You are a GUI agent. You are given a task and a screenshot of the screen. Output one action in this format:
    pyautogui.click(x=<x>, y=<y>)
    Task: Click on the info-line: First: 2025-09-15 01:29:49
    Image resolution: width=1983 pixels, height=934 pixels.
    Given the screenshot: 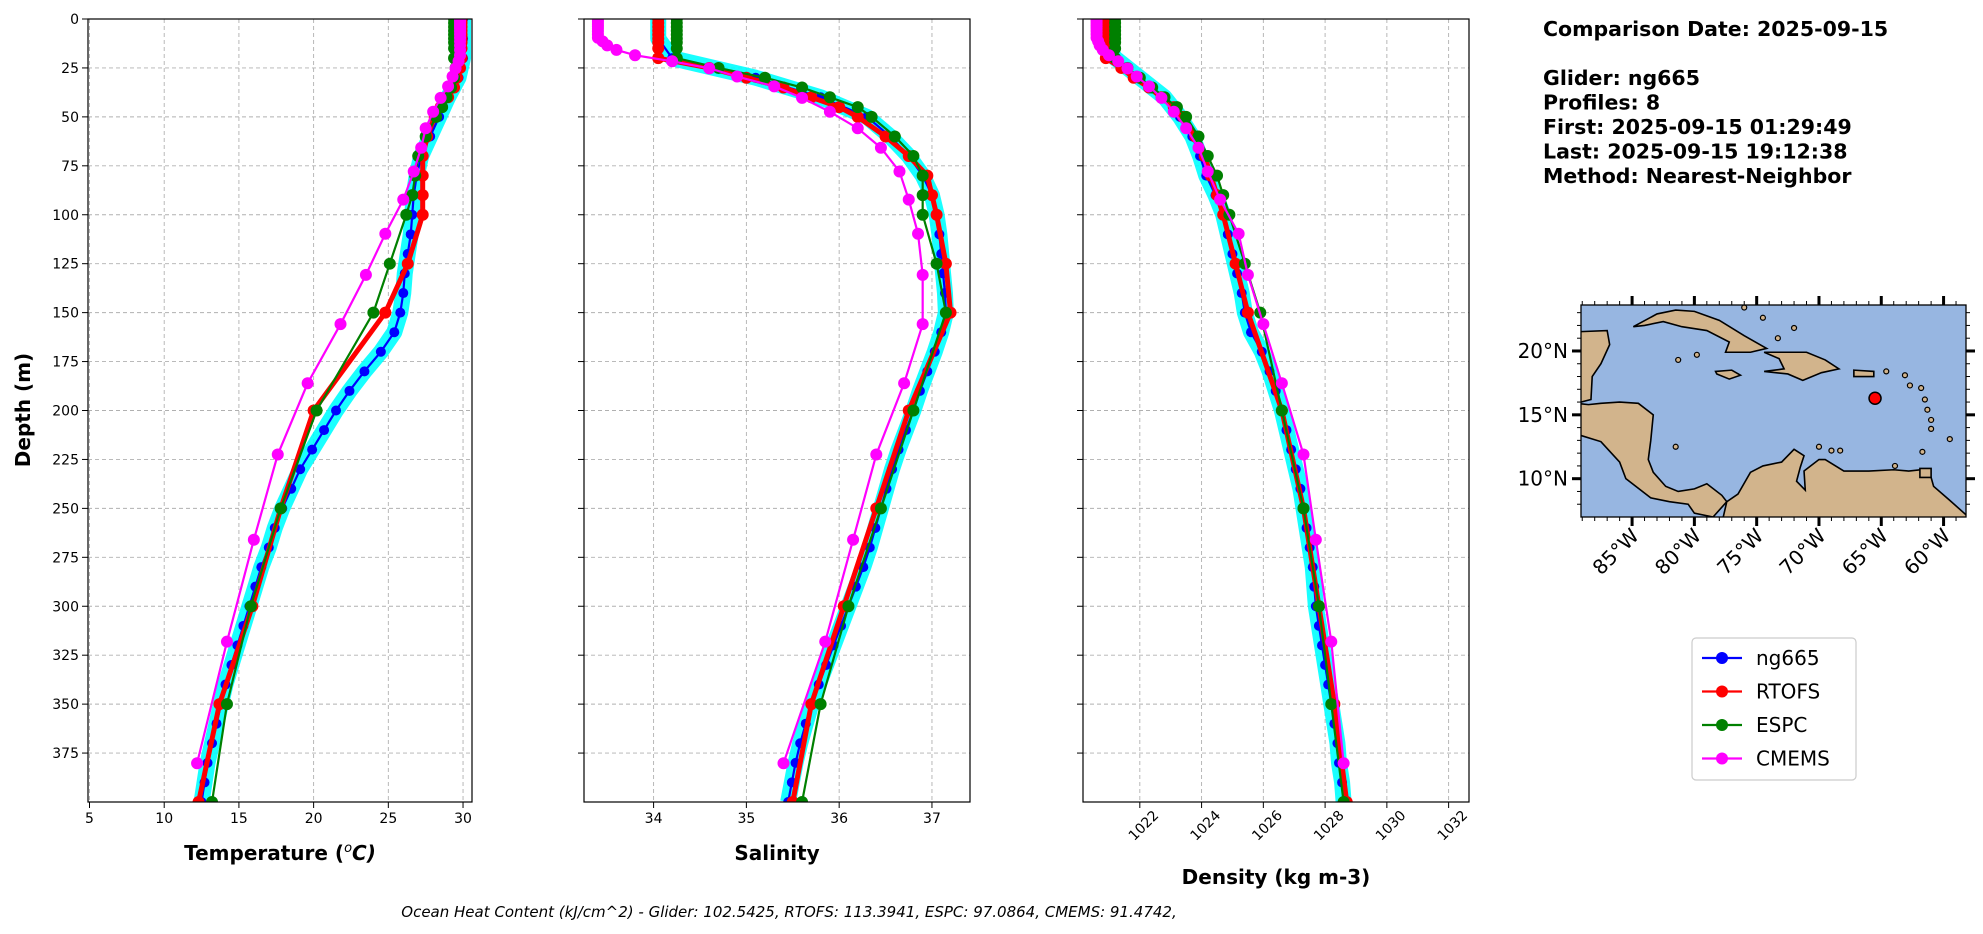 What is the action you would take?
    pyautogui.click(x=1697, y=127)
    